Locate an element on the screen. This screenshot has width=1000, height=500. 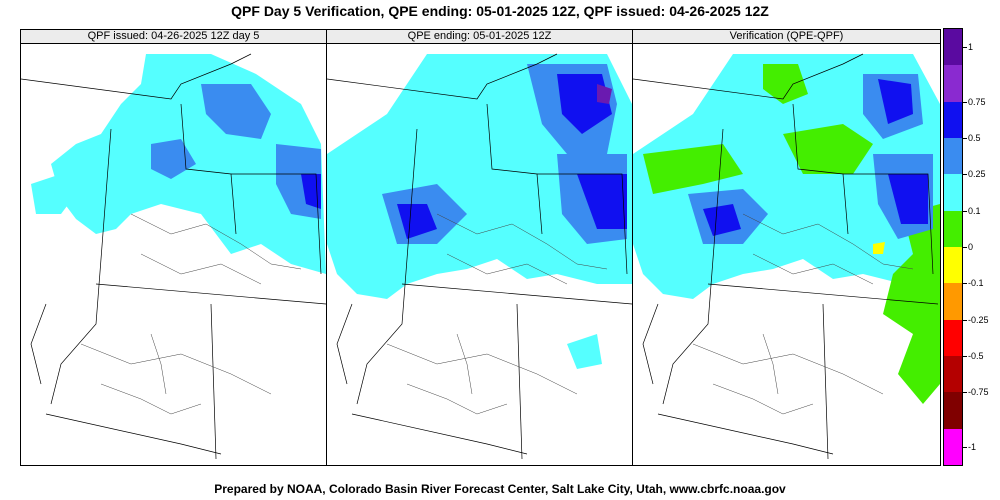
verification-panel-title: Verification (QPE-QPF) is located at coordinates (786, 37).